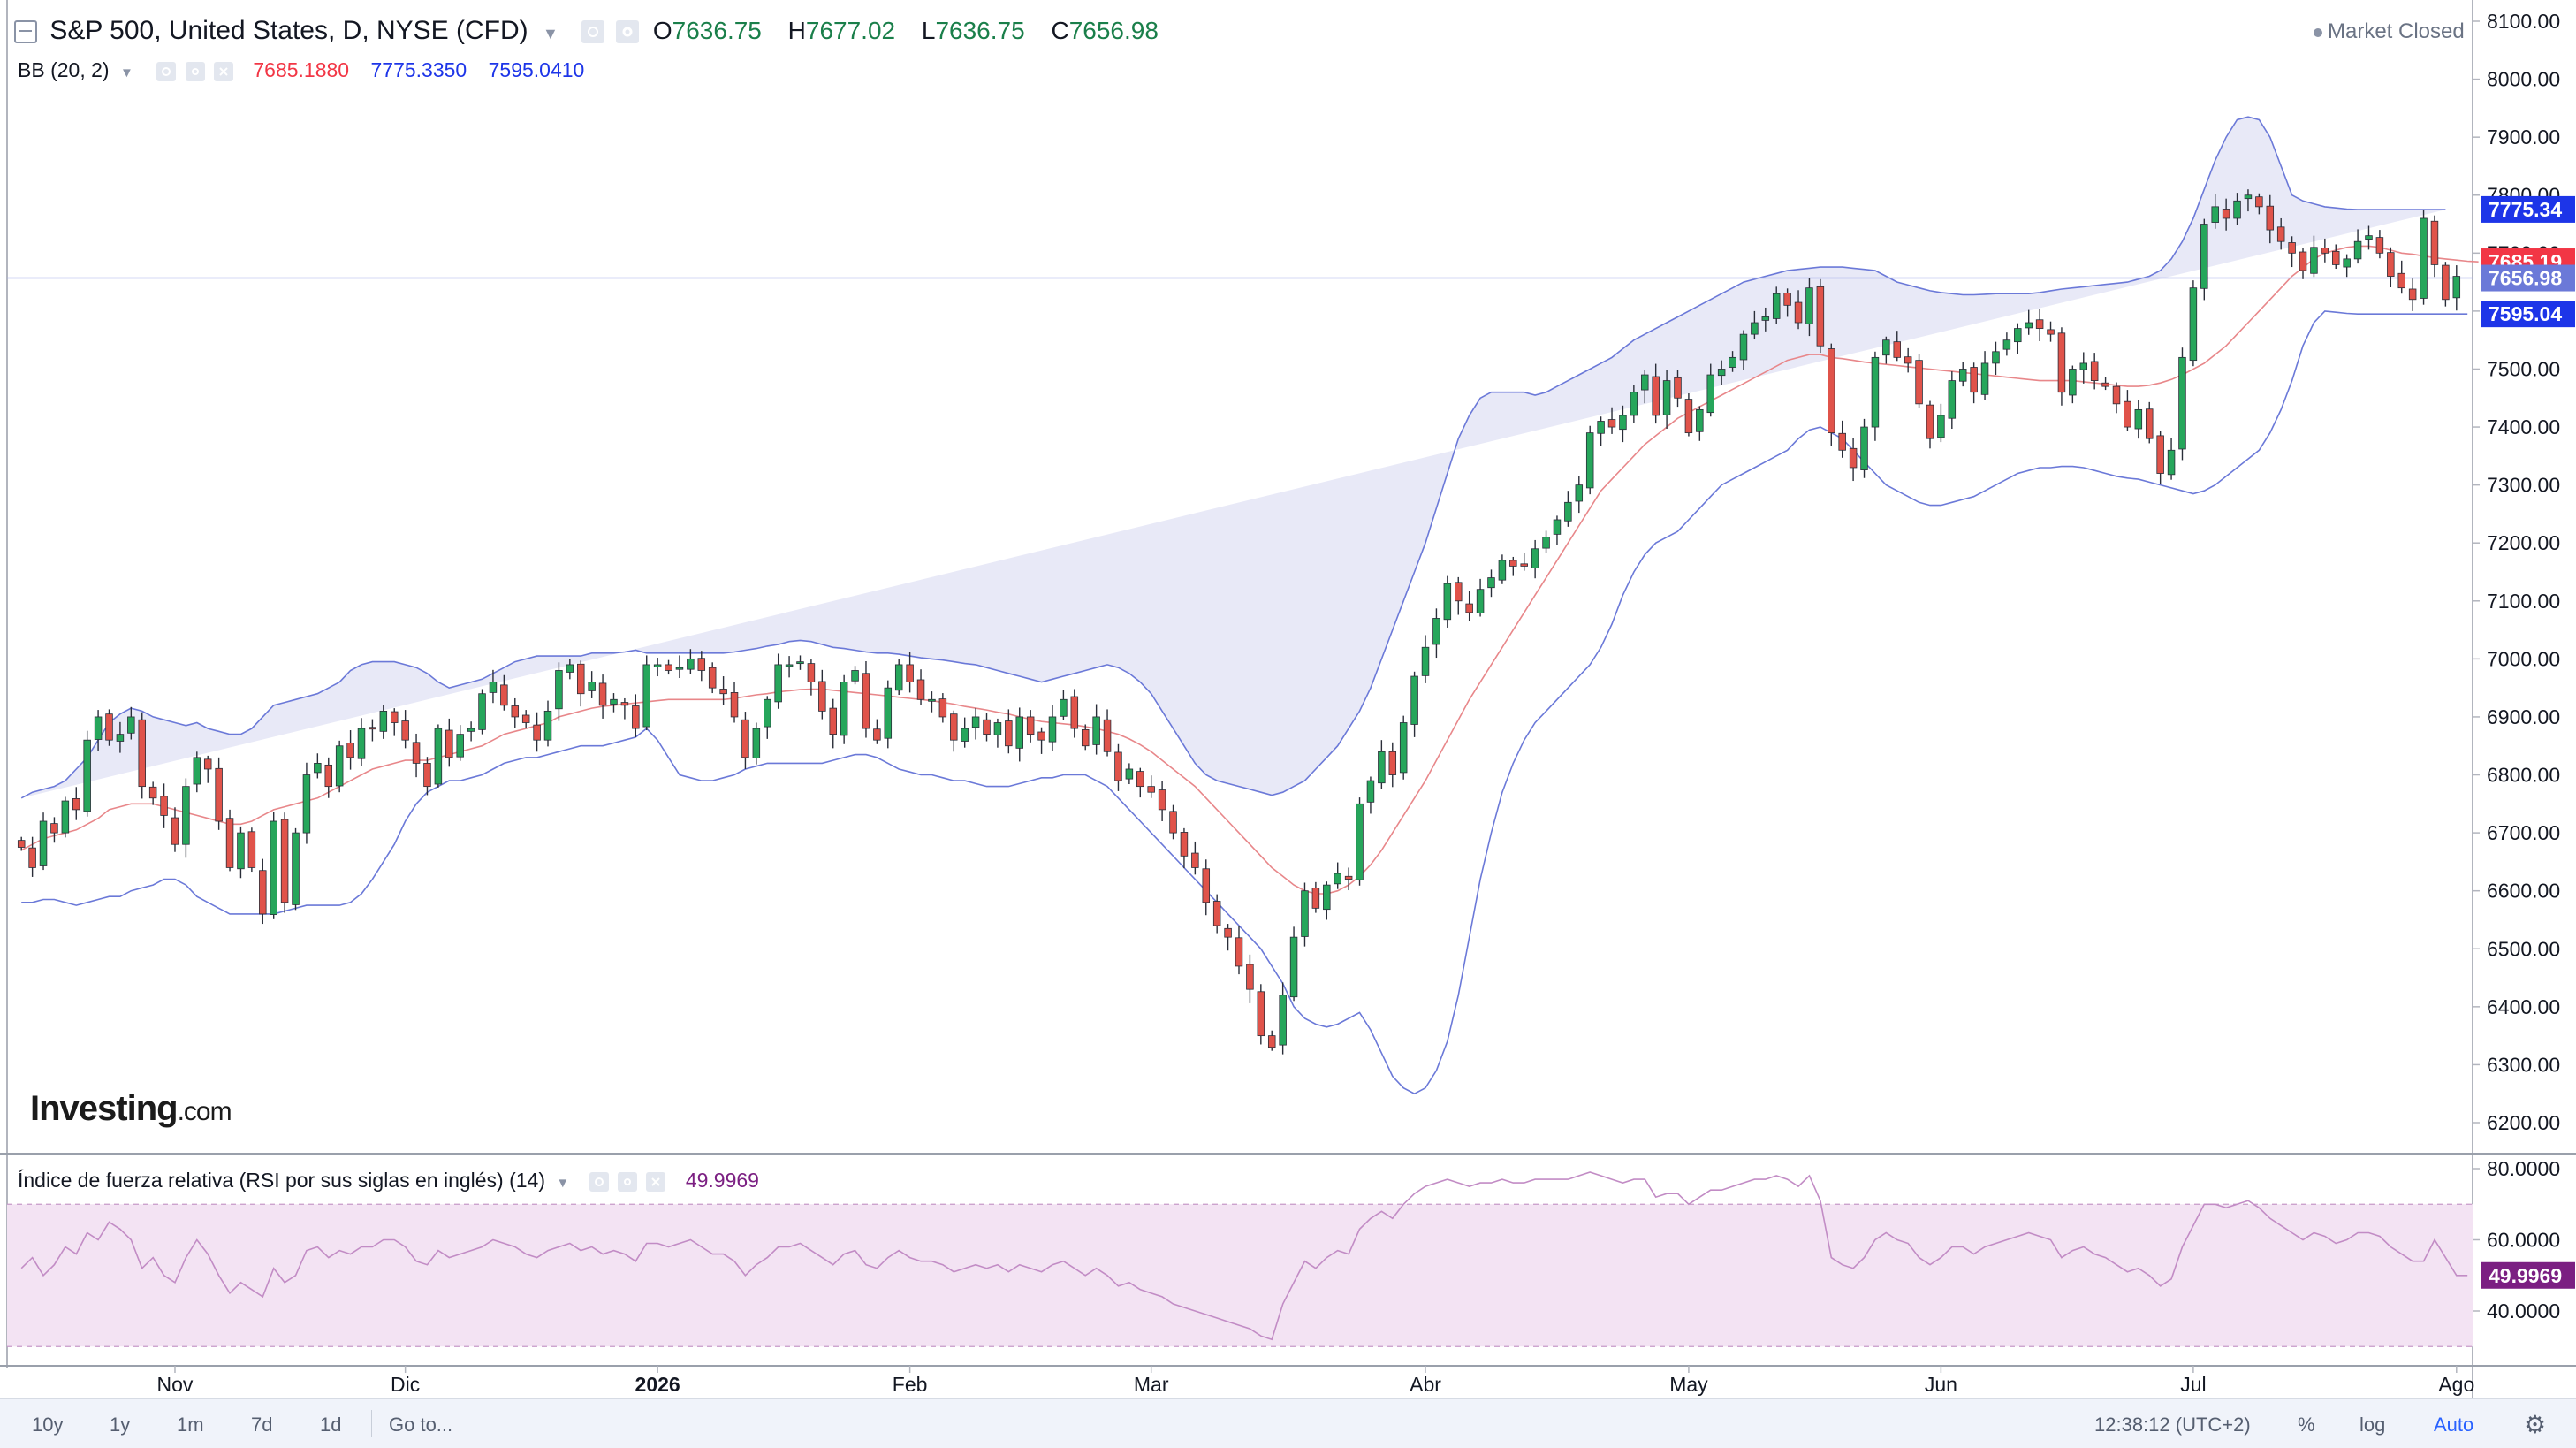 This screenshot has width=2576, height=1448. What do you see at coordinates (2372, 1425) in the screenshot?
I see `log-scale-button: log` at bounding box center [2372, 1425].